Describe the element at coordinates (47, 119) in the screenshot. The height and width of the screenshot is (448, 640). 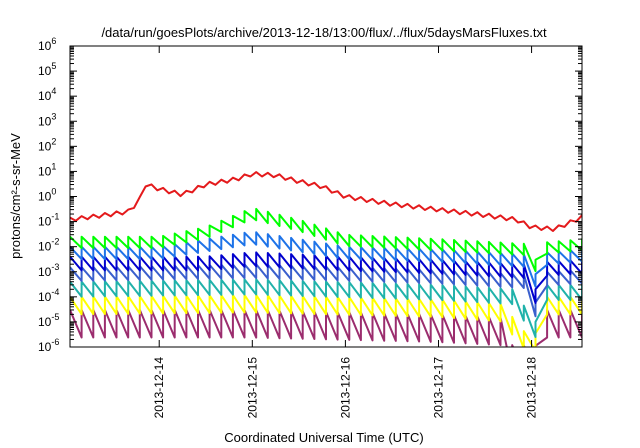
I see `y-tick-label: 10³` at that location.